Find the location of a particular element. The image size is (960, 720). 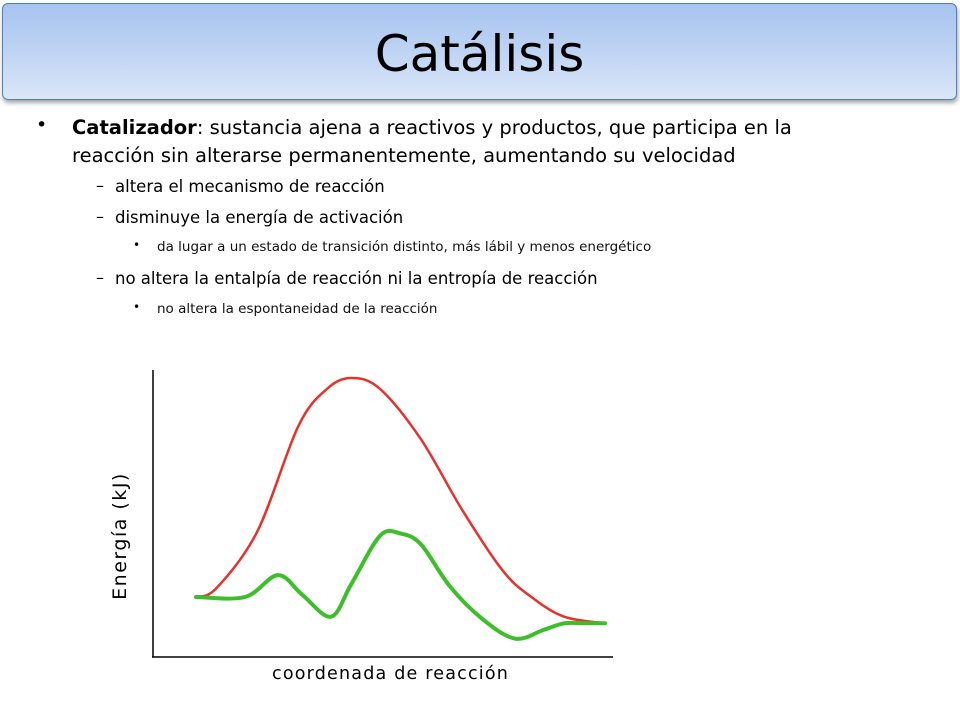

slide-title: Catálisis is located at coordinates (479, 54).